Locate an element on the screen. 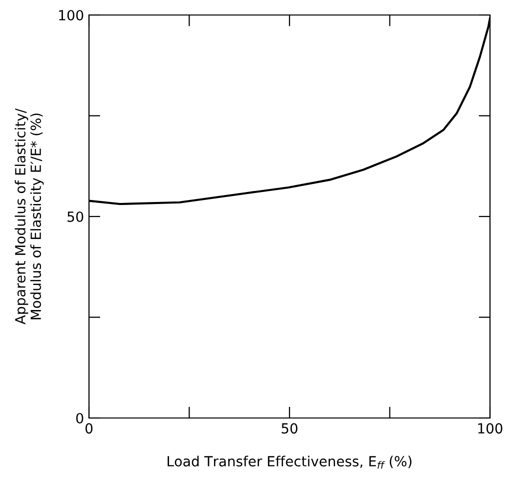 This screenshot has width=506, height=487. x-tick-label: 100 is located at coordinates (490, 428).